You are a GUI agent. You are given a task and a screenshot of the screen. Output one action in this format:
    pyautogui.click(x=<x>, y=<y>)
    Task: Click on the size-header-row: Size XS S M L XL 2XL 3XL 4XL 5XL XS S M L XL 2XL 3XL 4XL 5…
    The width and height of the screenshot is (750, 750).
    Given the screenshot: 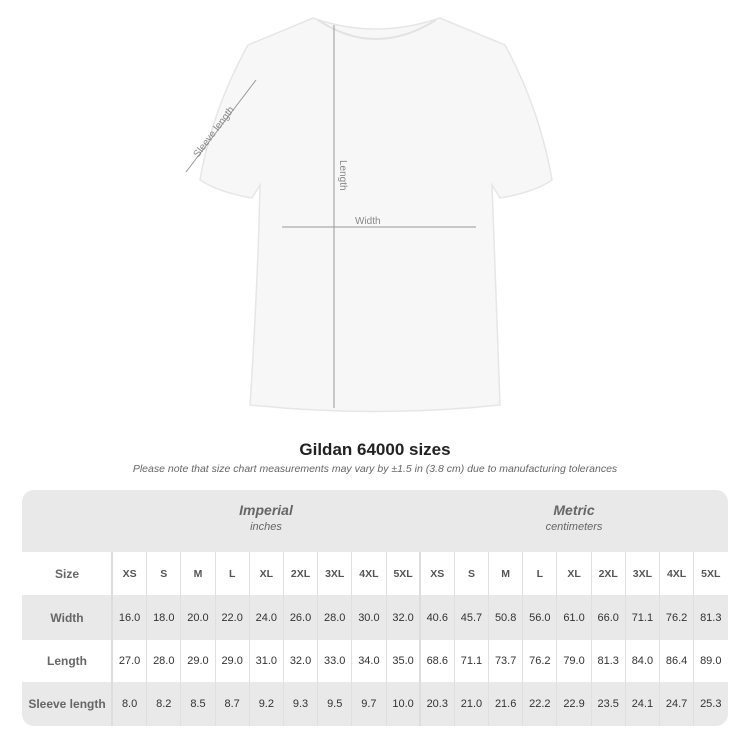 What is the action you would take?
    pyautogui.click(x=375, y=573)
    